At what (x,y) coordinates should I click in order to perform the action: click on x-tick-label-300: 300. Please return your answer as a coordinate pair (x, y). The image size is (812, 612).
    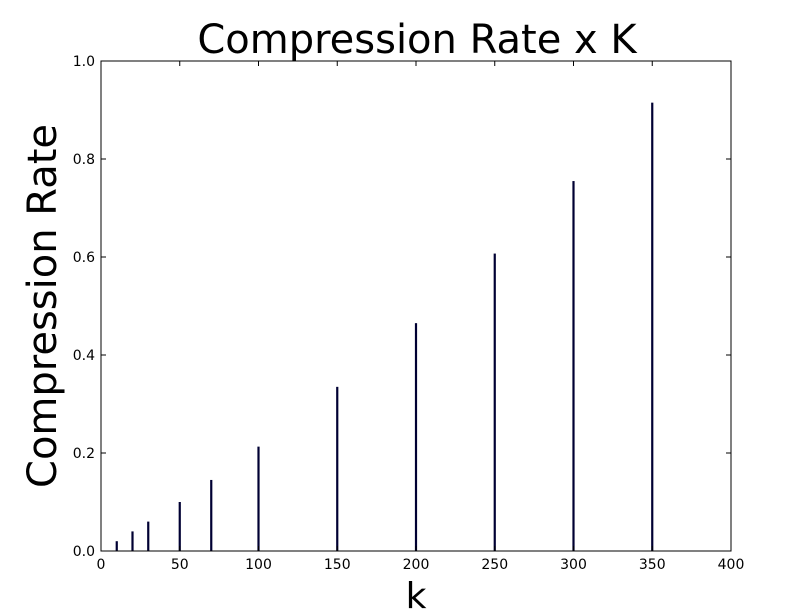
    Looking at the image, I should click on (573, 565).